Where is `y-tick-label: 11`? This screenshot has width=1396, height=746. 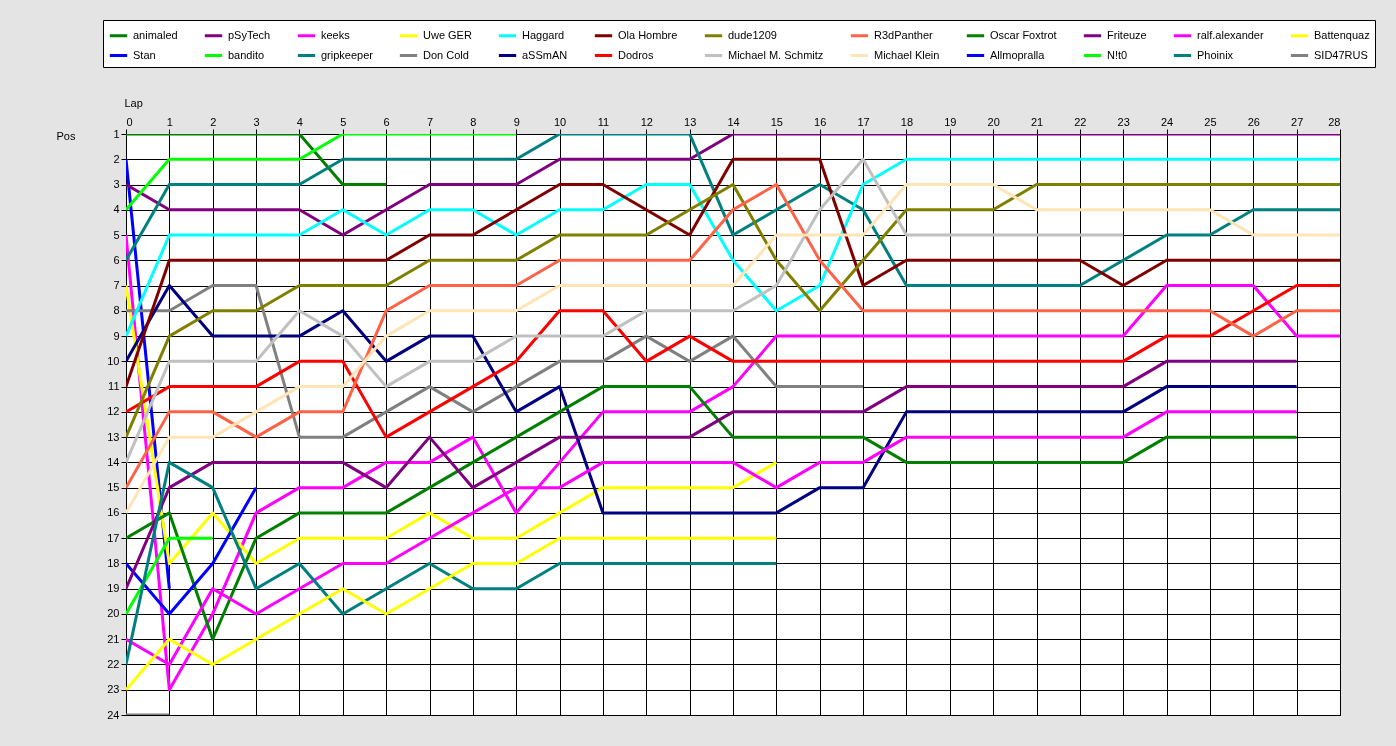
y-tick-label: 11 is located at coordinates (114, 386).